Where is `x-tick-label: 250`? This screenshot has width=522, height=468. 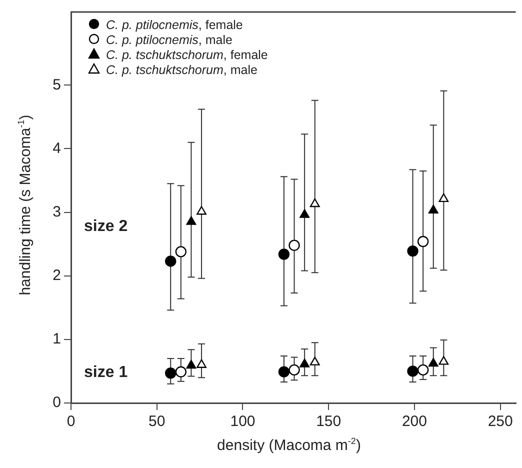
x-tick-label: 250 is located at coordinates (500, 421).